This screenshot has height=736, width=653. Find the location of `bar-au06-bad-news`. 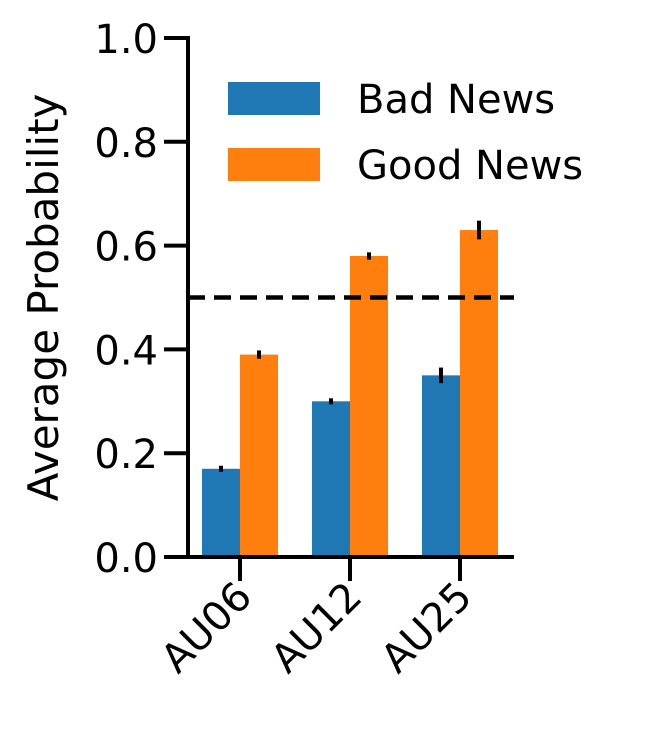

bar-au06-bad-news is located at coordinates (221, 512).